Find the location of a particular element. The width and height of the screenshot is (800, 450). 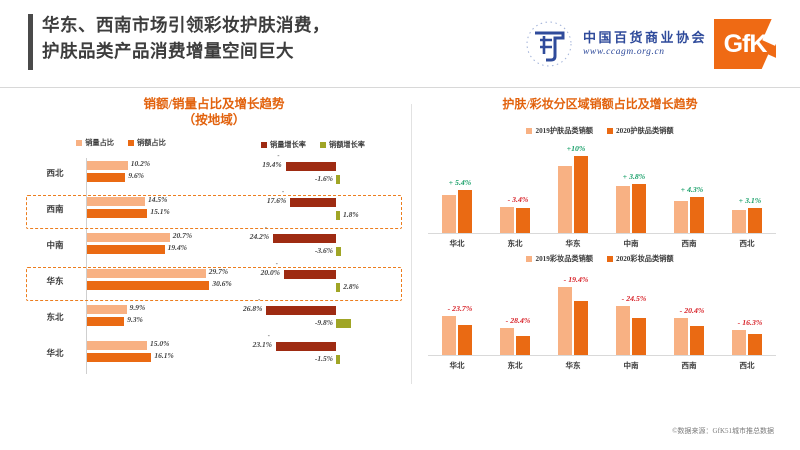

logo-group: 中国百货商业协会 www.ccagm.org.cn GfK is located at coordinates (649, 44).